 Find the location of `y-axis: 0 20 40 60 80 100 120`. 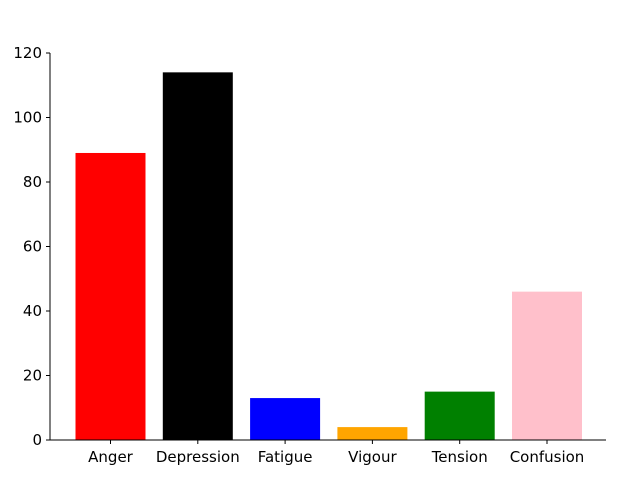

y-axis: 0 20 40 60 80 100 120 is located at coordinates (32, 246).